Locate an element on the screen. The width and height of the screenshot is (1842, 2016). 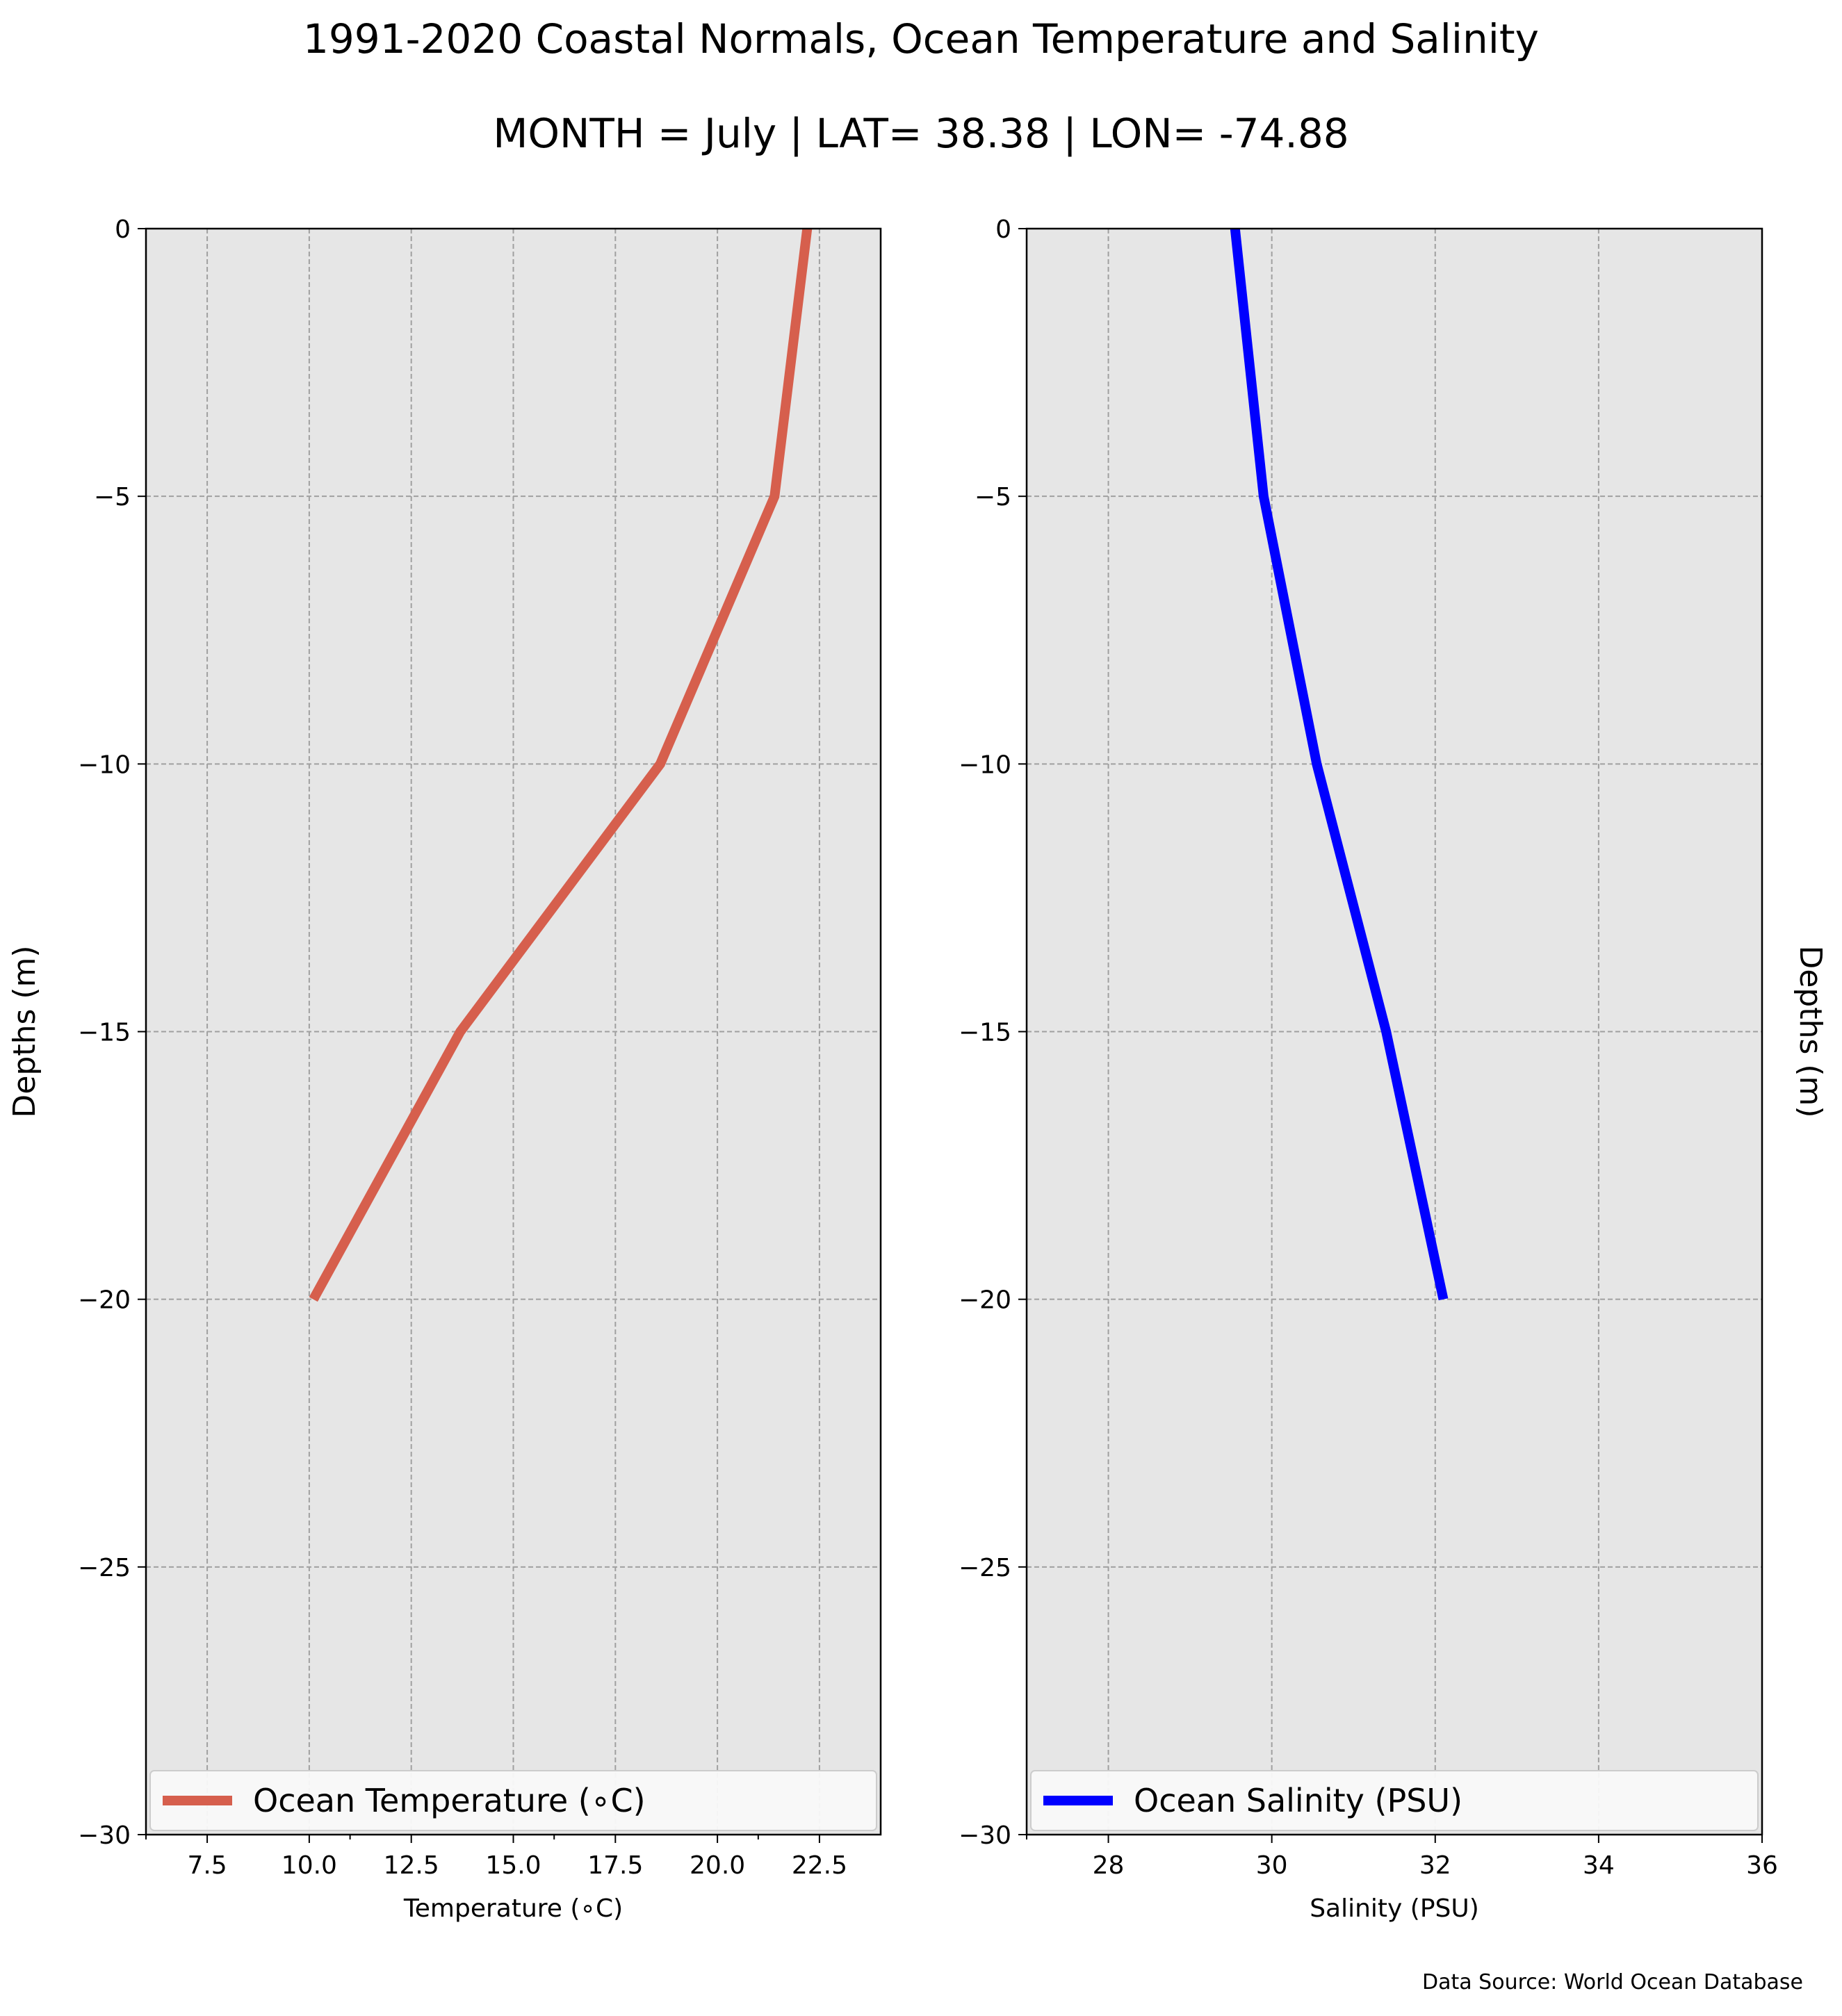
temperature-series-line is located at coordinates (561, 765).